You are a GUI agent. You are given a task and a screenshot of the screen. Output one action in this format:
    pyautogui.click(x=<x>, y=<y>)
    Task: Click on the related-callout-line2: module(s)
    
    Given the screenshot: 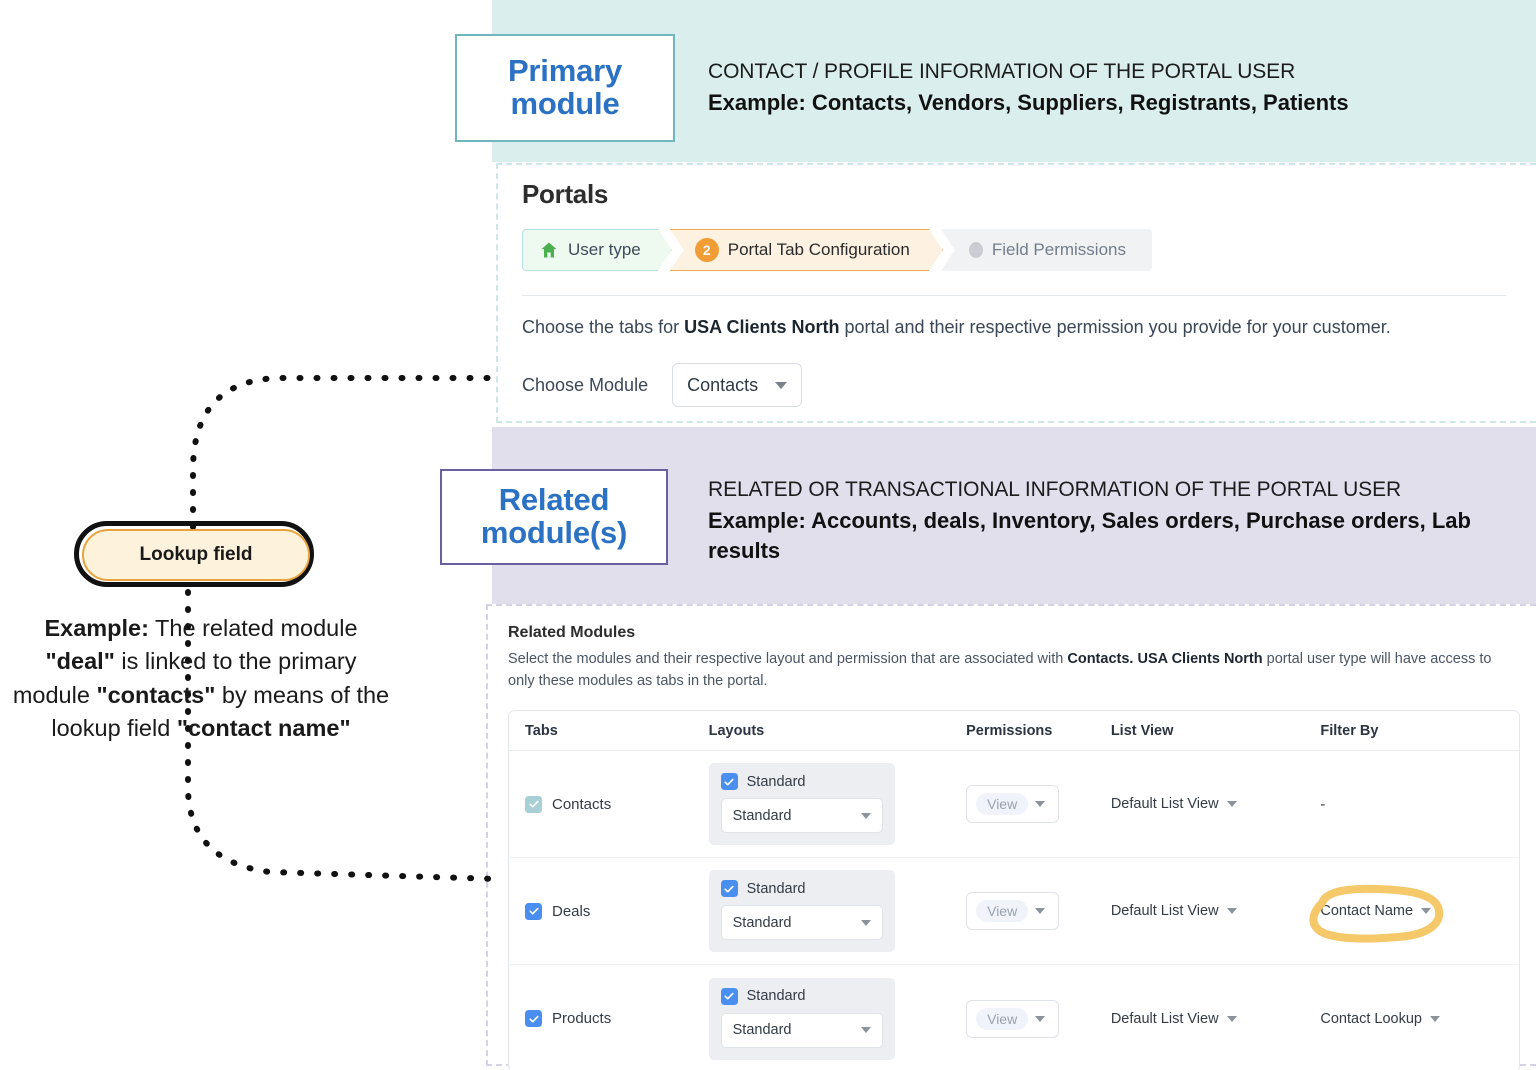 What is the action you would take?
    pyautogui.click(x=554, y=532)
    